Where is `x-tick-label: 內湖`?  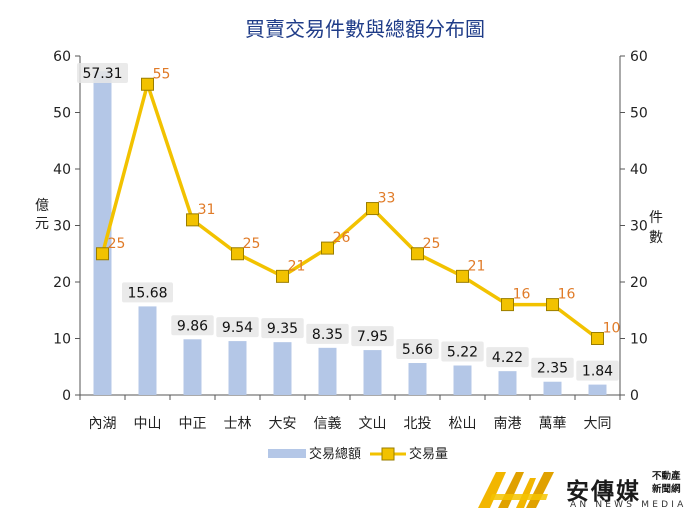
x-tick-label: 內湖 is located at coordinates (103, 424).